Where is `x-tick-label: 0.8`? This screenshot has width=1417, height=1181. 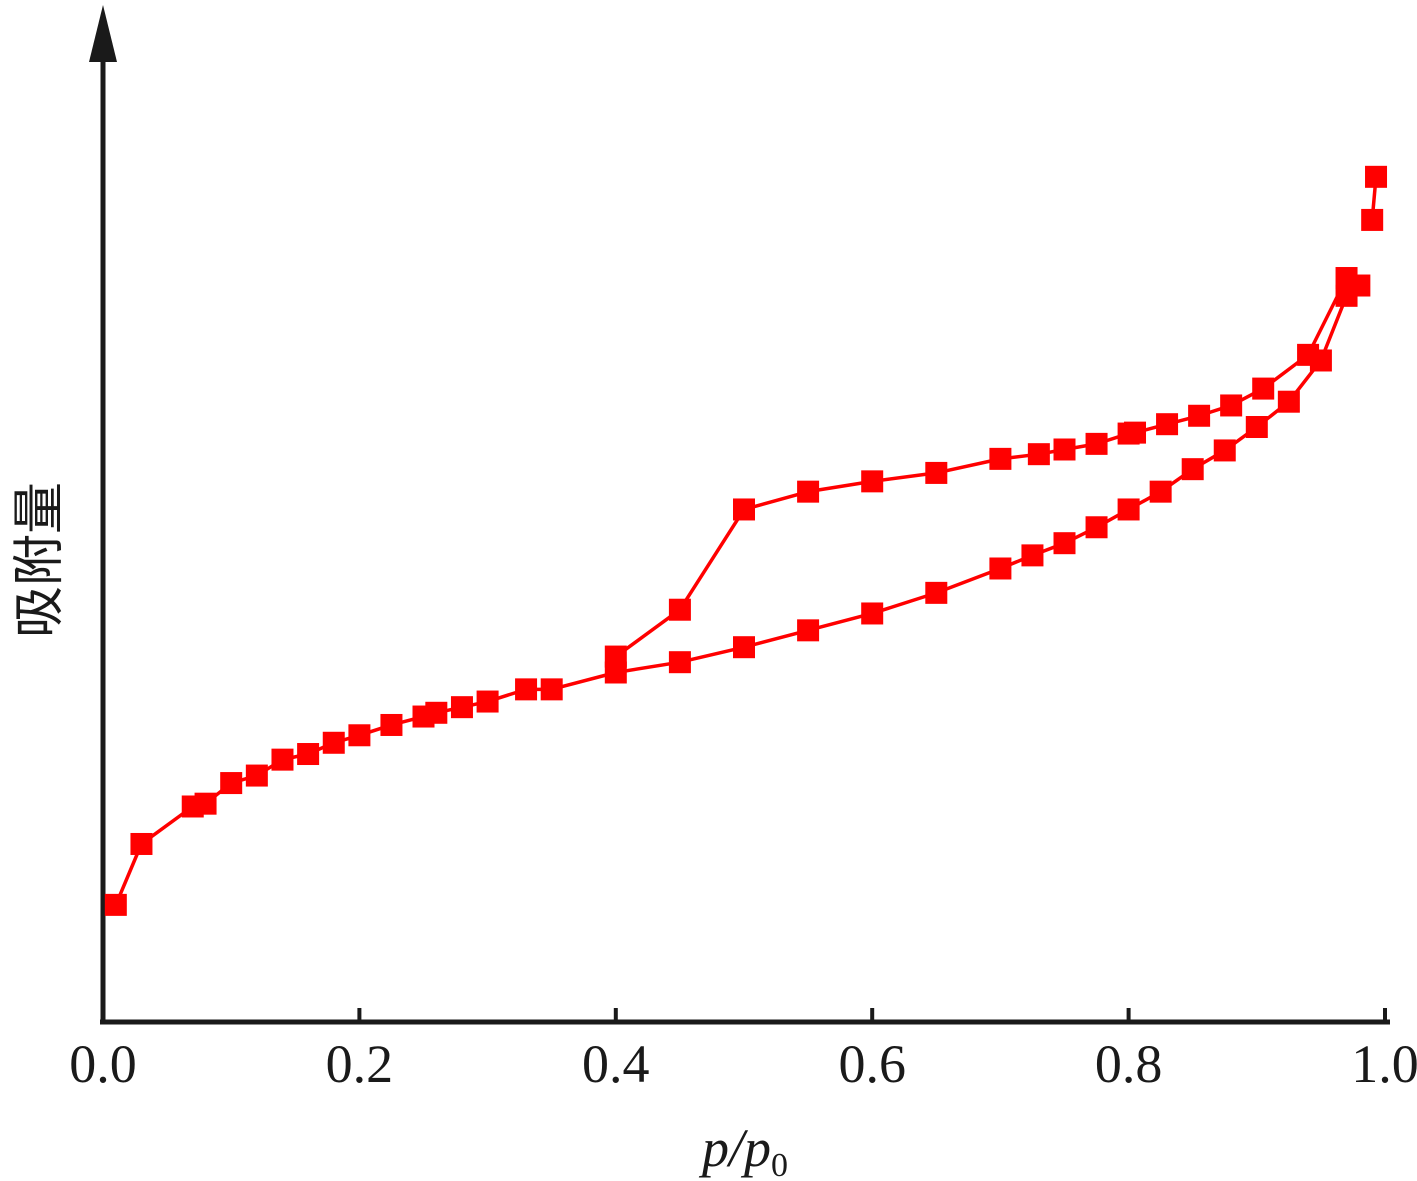
x-tick-label: 0.8 is located at coordinates (1129, 1064).